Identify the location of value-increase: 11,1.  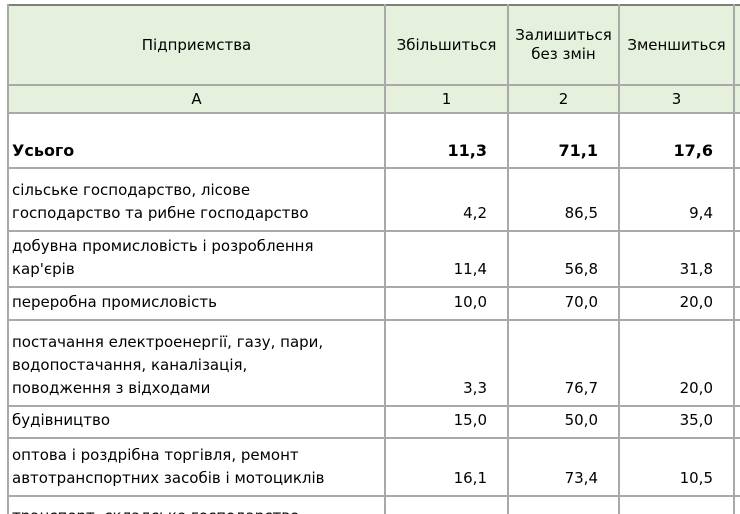
(446, 504).